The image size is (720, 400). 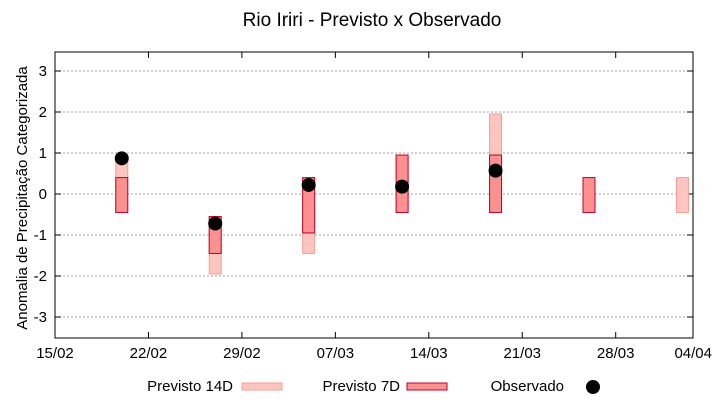 What do you see at coordinates (693, 353) in the screenshot?
I see `x-tick-label: 04/04` at bounding box center [693, 353].